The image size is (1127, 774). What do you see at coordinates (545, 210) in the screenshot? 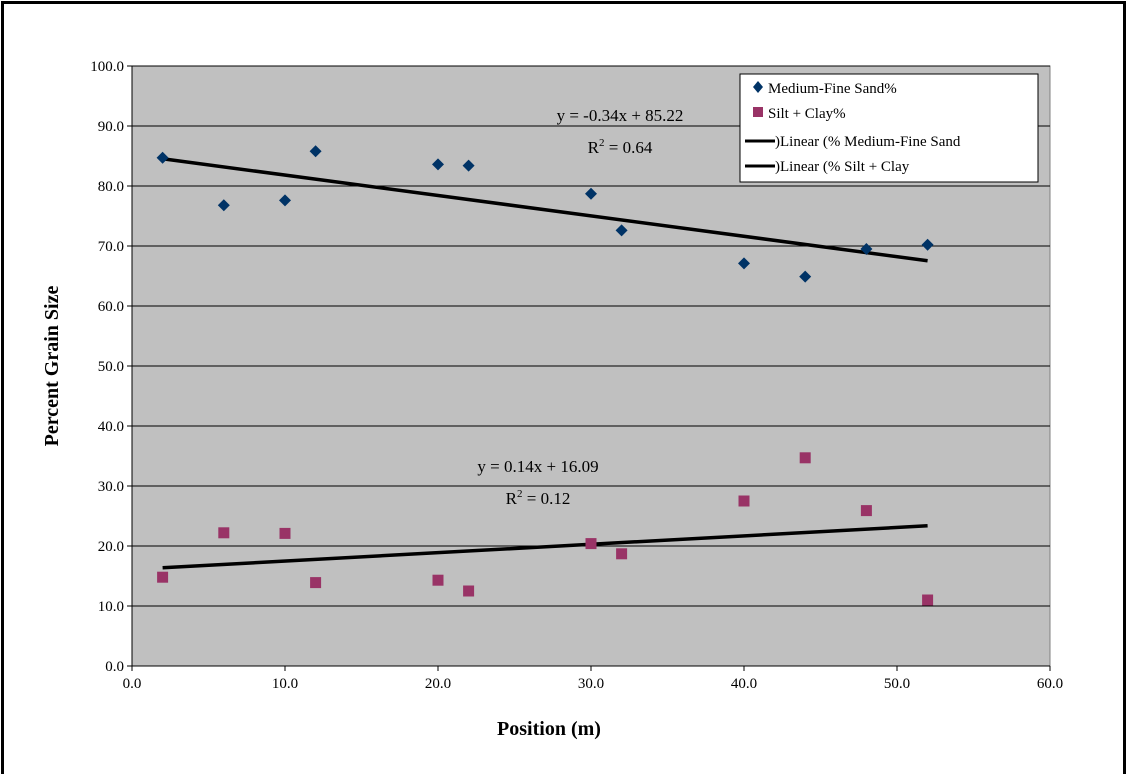
I see `trendline-sand` at bounding box center [545, 210].